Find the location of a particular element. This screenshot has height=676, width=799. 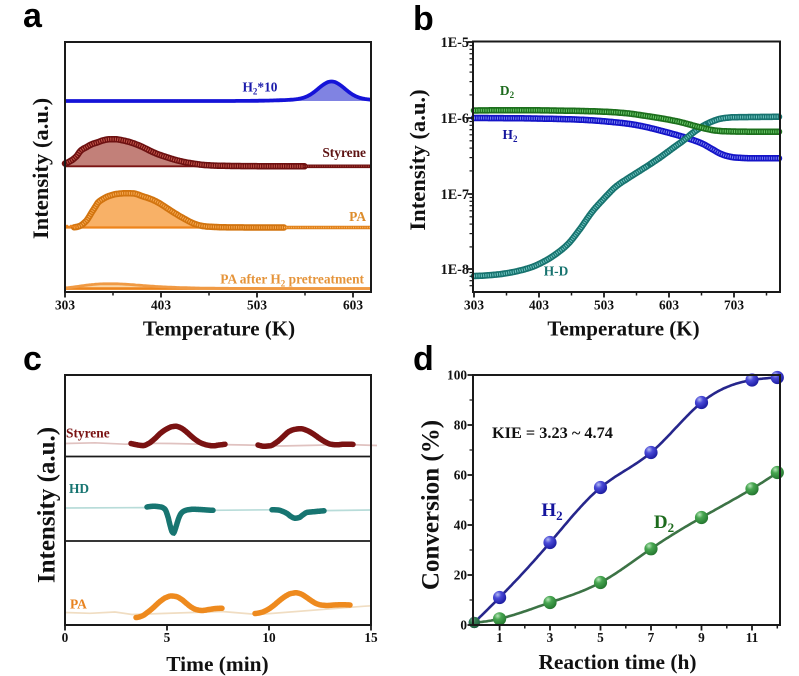

svg-text: 100 is located at coordinates (457, 375).